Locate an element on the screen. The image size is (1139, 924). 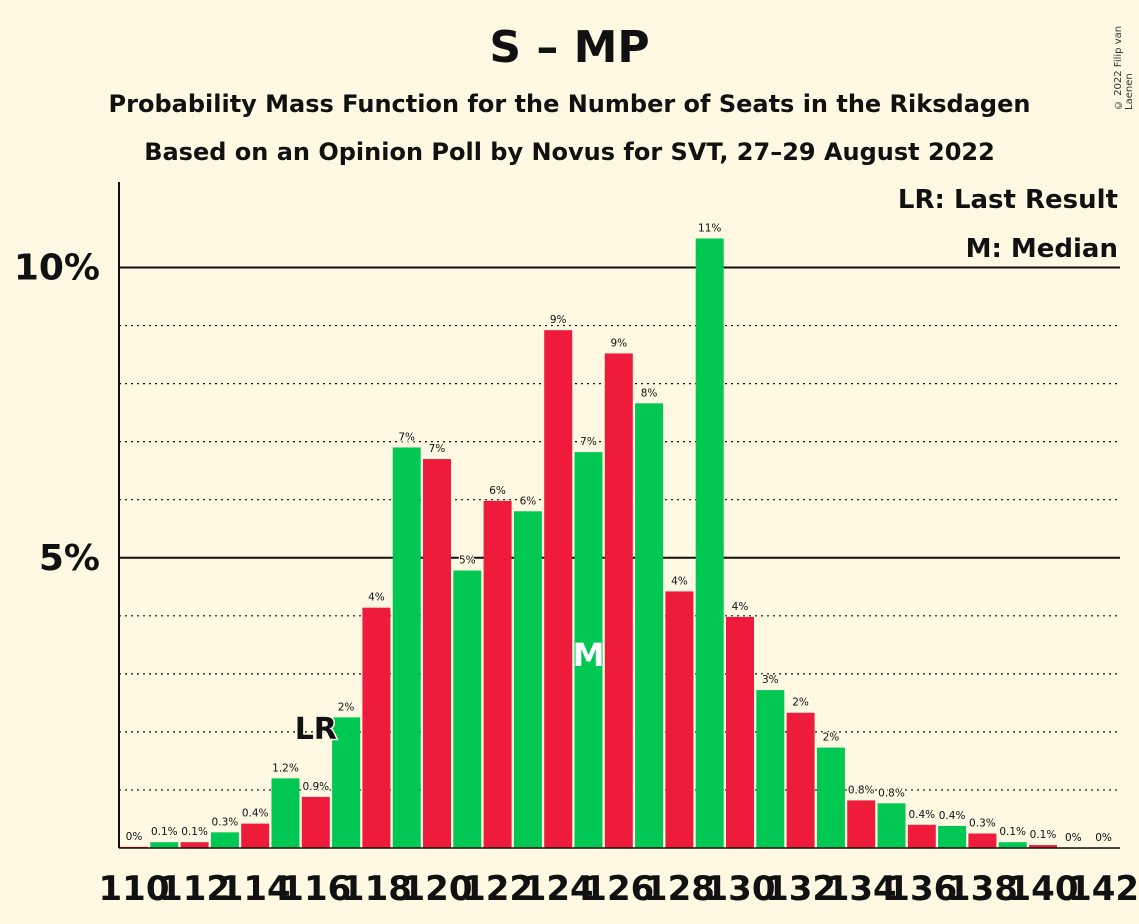
x-tick-label: 140 is located at coordinates (1043, 889).